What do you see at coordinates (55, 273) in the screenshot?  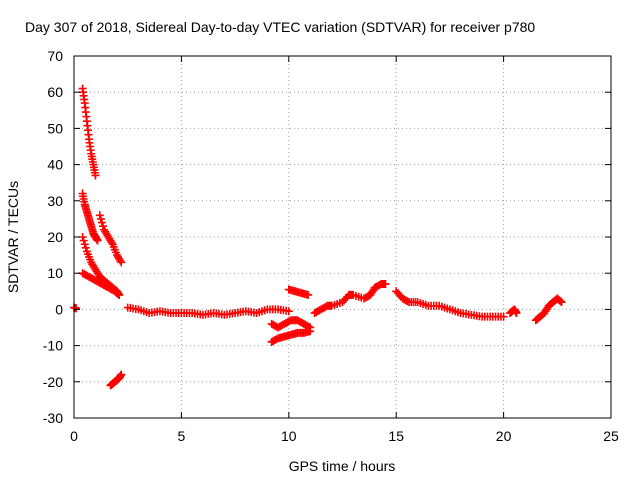 I see `y-tick-label: 10` at bounding box center [55, 273].